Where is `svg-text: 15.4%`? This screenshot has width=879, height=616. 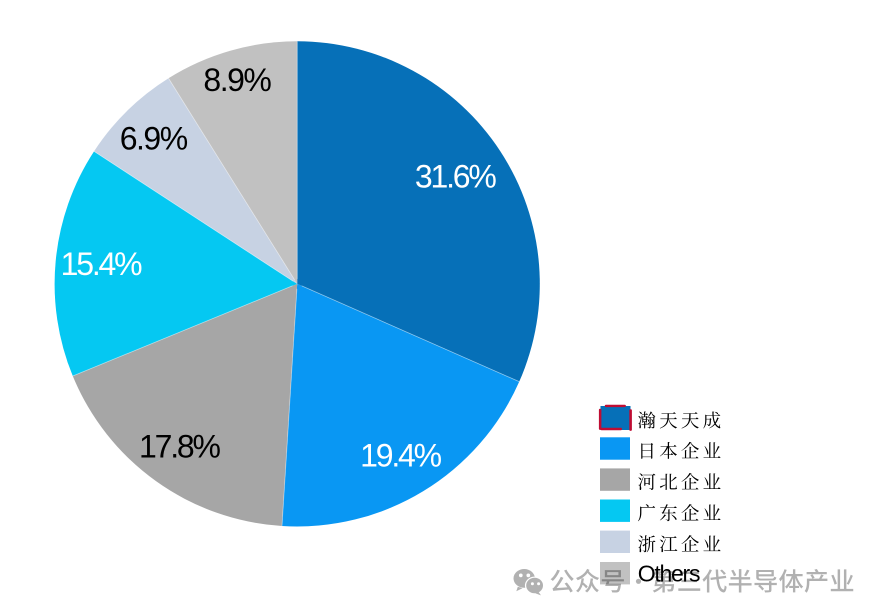 svg-text: 15.4% is located at coordinates (101, 264).